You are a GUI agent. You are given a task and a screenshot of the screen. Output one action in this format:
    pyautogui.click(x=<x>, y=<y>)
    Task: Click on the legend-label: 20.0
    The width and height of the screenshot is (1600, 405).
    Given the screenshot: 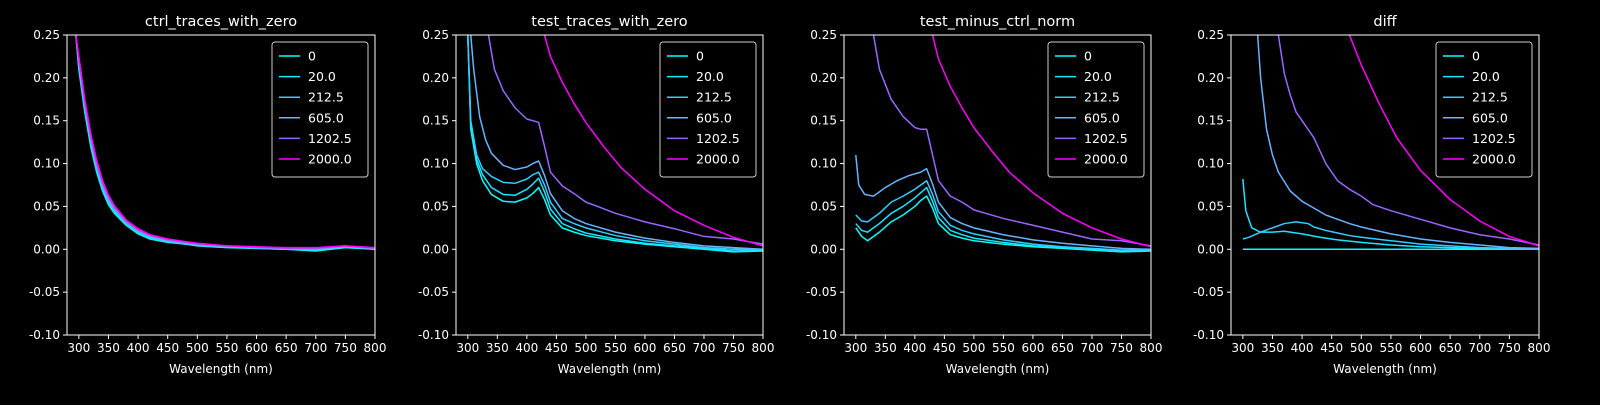 What is the action you would take?
    pyautogui.click(x=710, y=76)
    